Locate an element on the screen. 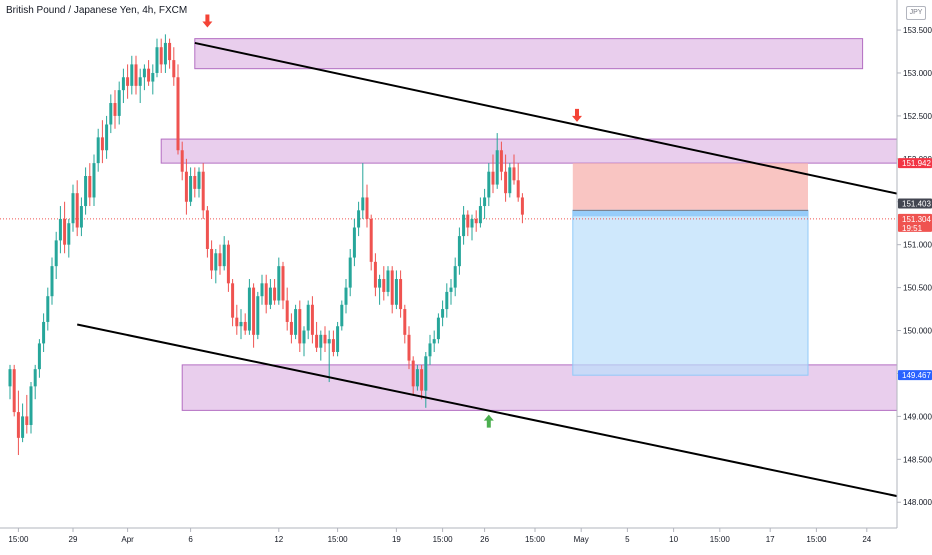  target-price-label-bg is located at coordinates (915, 375).